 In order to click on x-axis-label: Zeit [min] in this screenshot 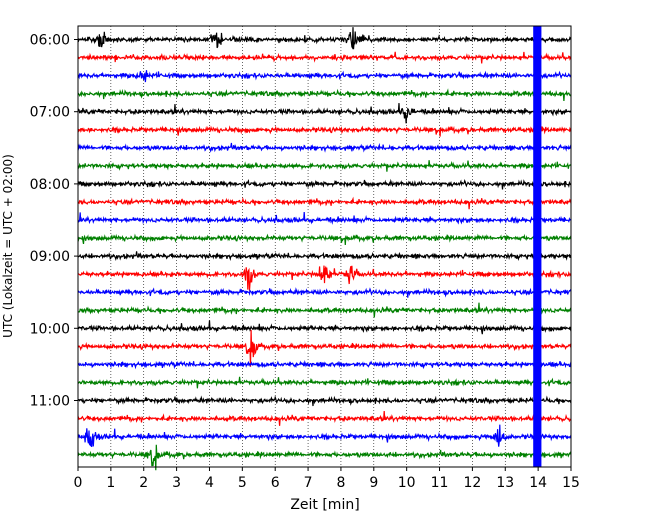, I will do `click(324, 505)`.